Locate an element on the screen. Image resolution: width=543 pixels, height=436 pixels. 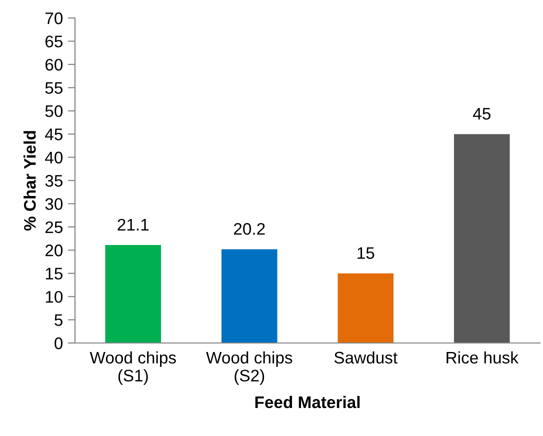
x-tick-label: Rice husk is located at coordinates (482, 357).